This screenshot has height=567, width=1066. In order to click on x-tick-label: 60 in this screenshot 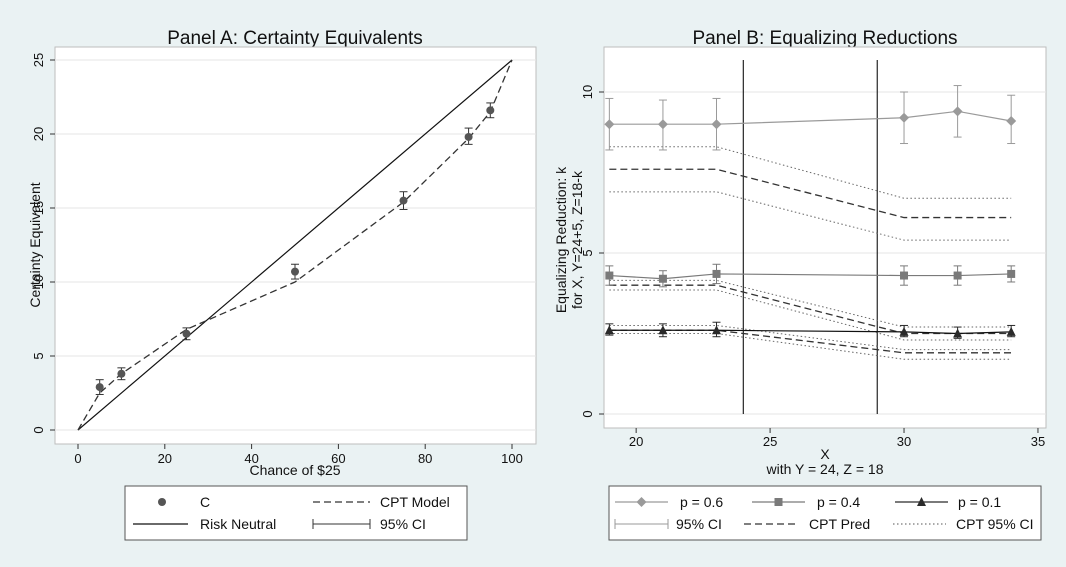, I will do `click(338, 458)`.